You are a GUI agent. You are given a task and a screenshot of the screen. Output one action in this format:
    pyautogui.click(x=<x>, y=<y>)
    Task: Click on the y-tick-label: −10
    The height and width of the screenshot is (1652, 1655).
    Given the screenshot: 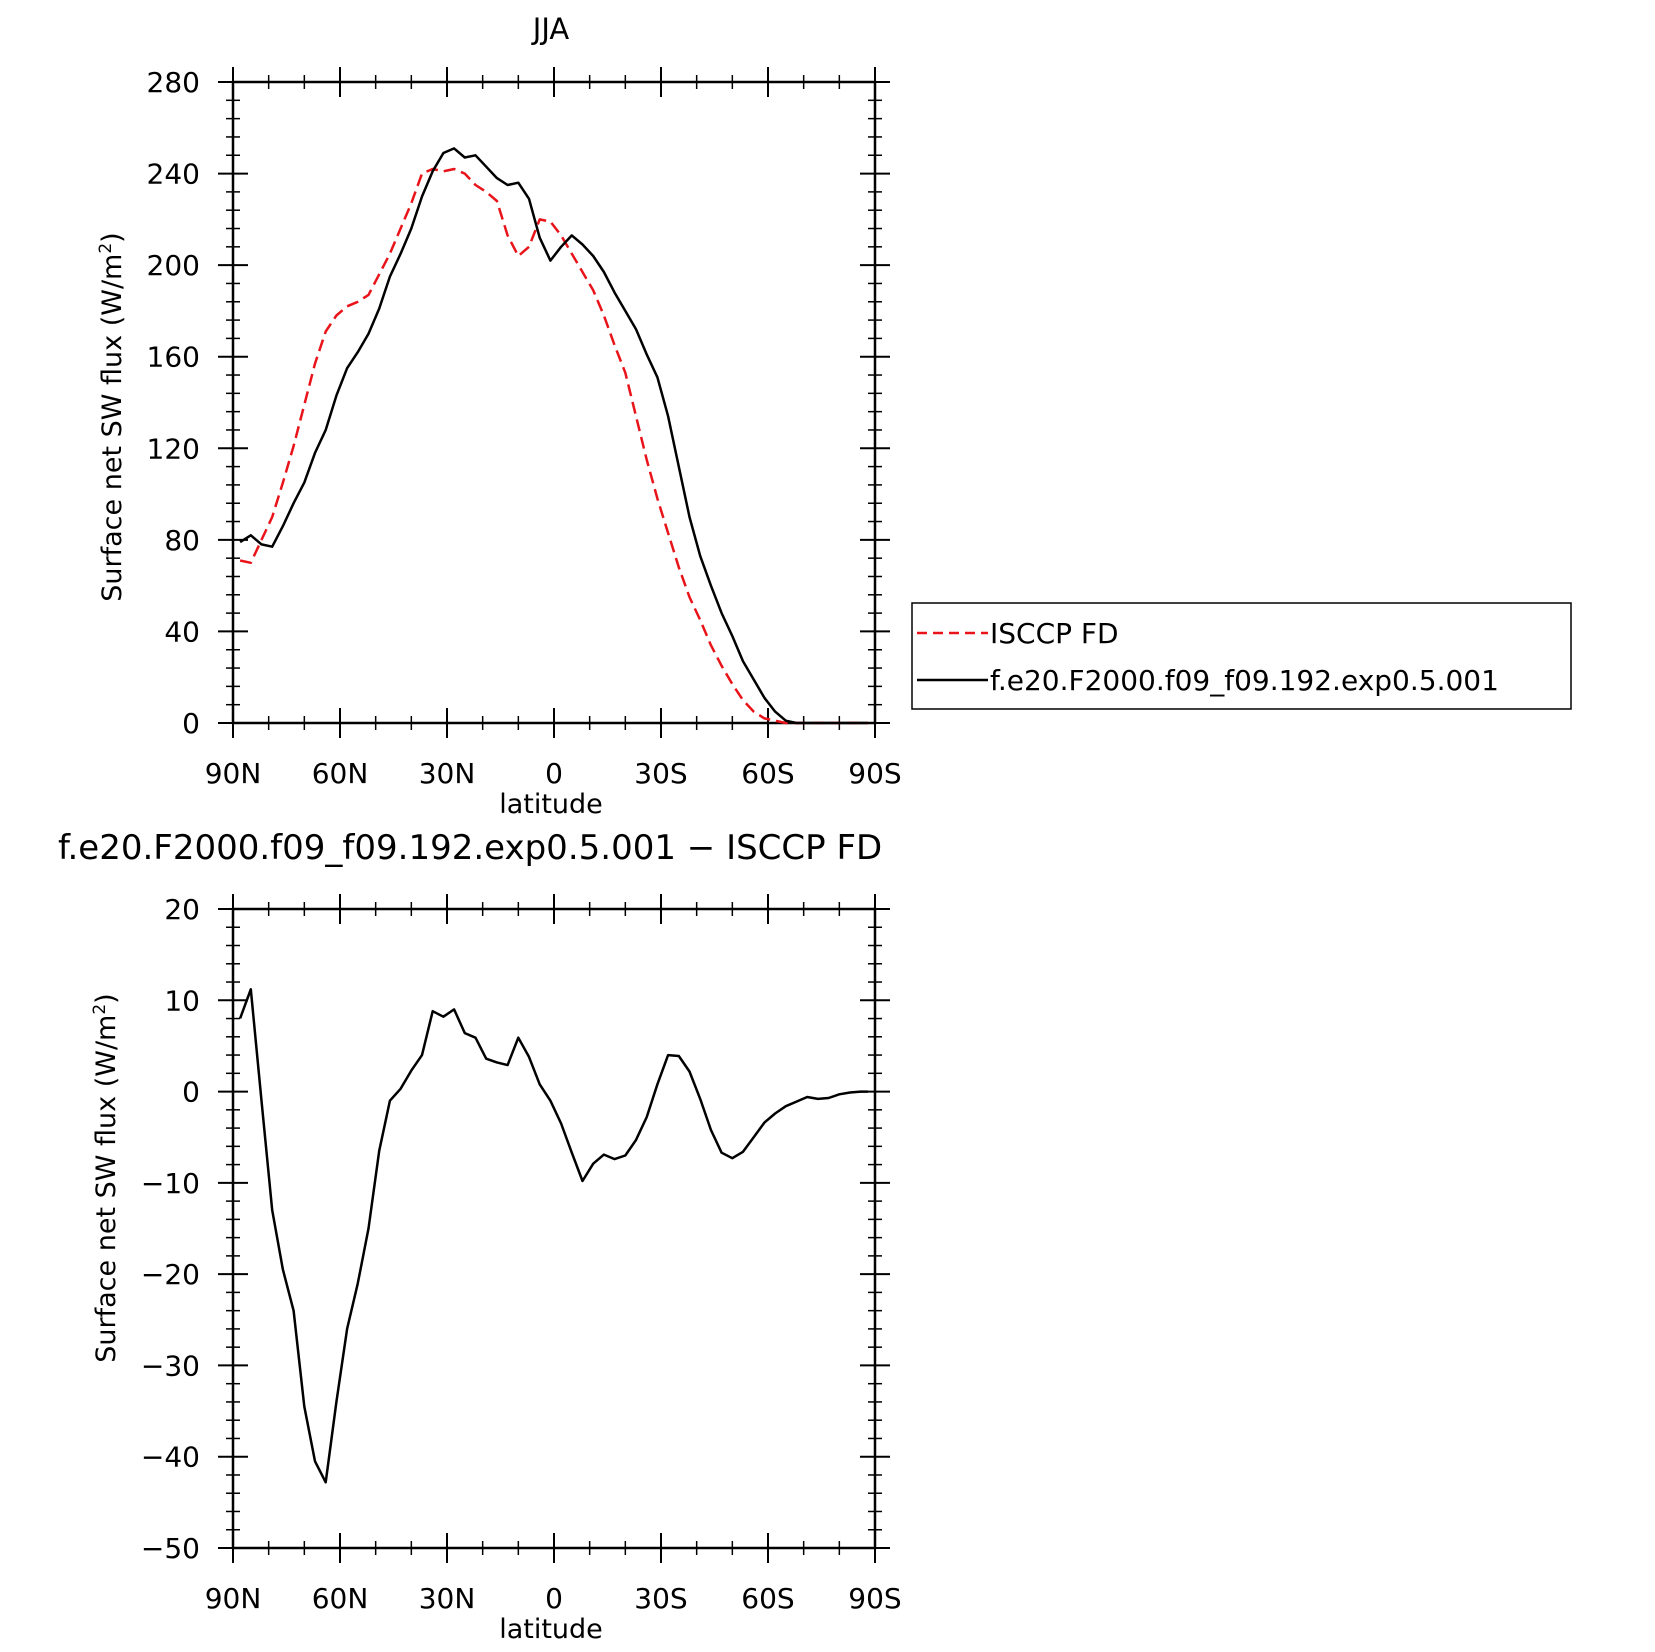 What is the action you would take?
    pyautogui.click(x=170, y=1183)
    